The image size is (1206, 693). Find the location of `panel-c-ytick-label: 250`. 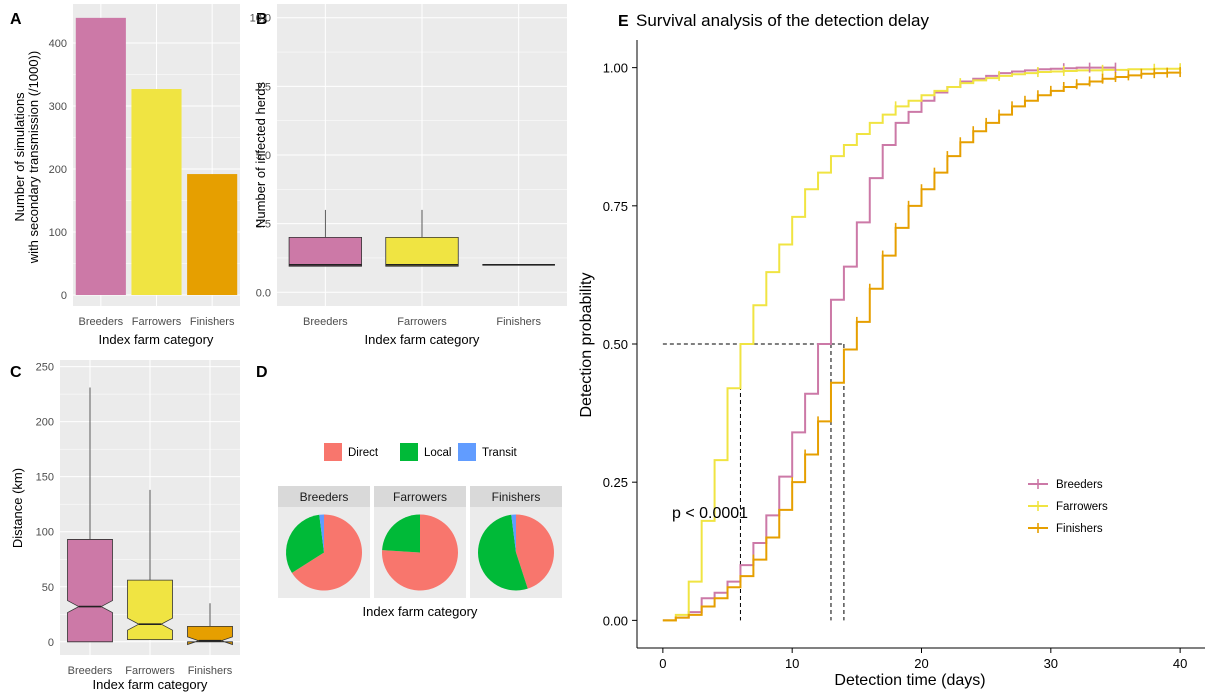

panel-c-ytick-label: 250 is located at coordinates (45, 368).